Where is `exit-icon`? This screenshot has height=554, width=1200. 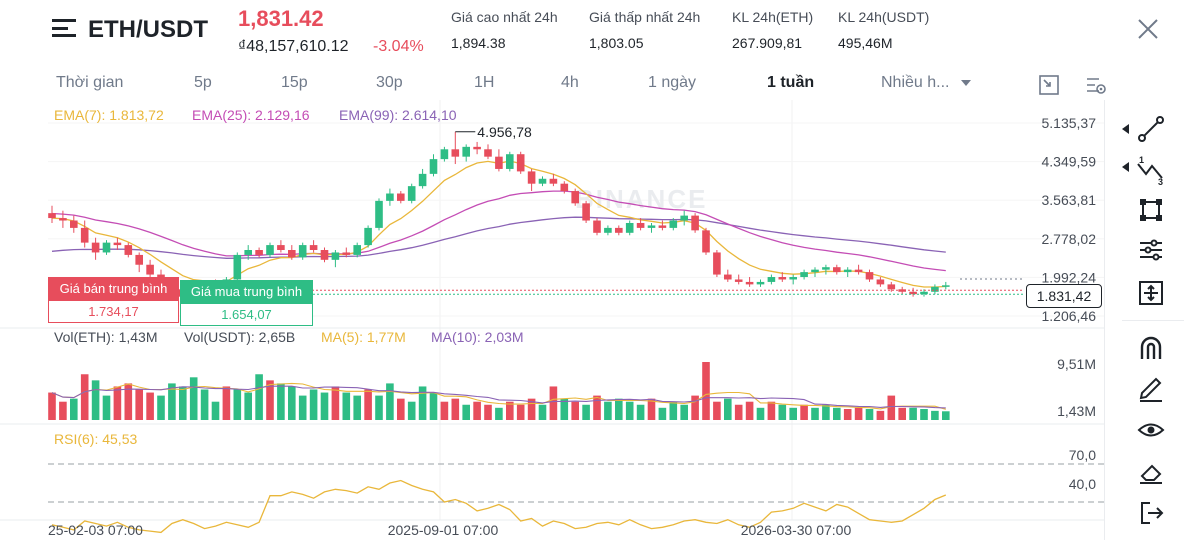 exit-icon is located at coordinates (1151, 512).